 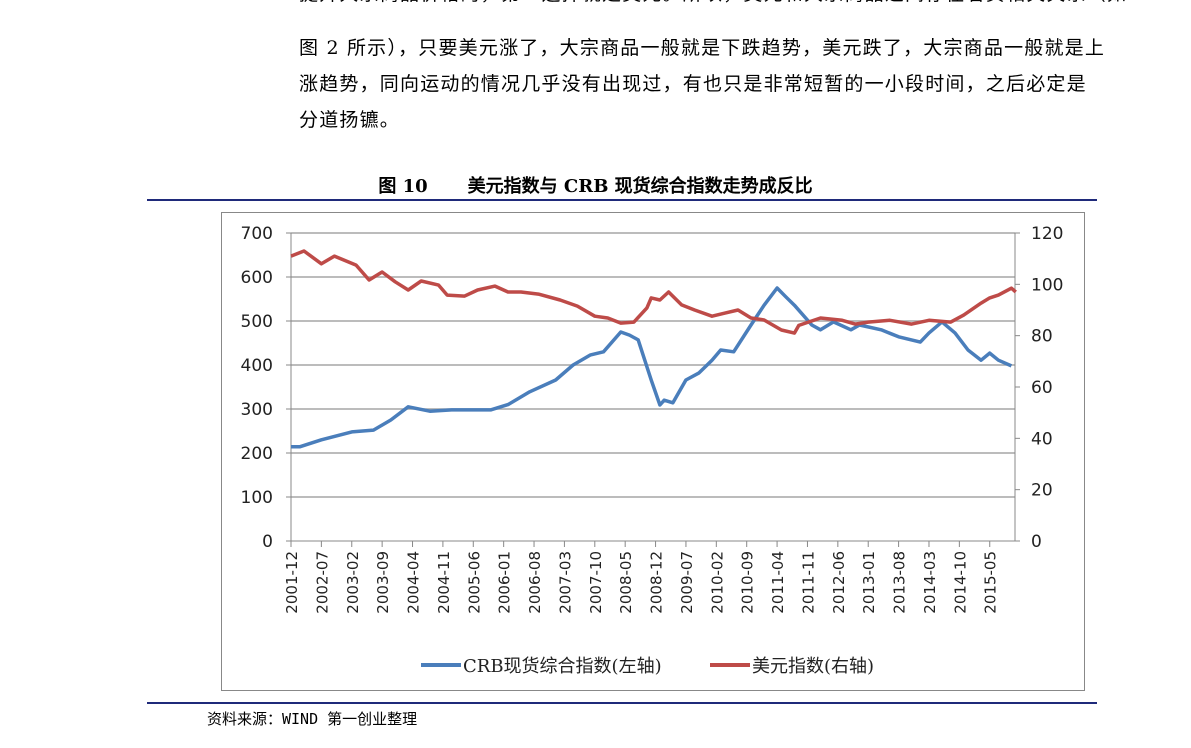 I want to click on x-tick-label: 2014-10, so click(x=960, y=582).